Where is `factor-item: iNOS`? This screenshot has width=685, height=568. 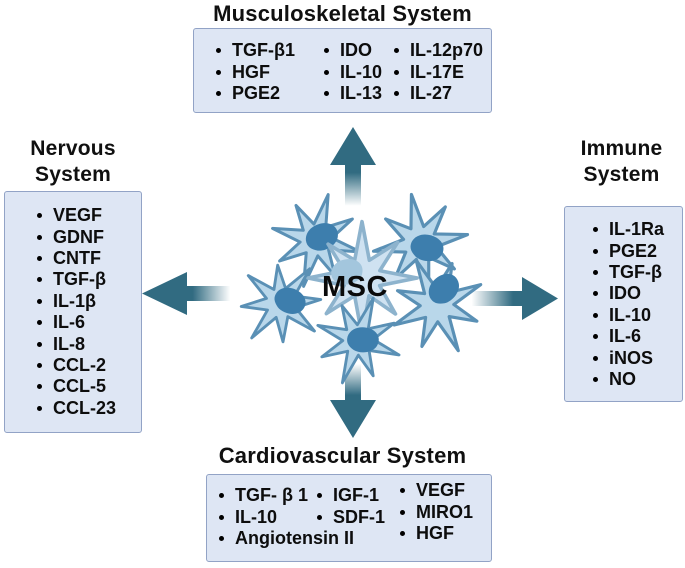
factor-item: iNOS is located at coordinates (624, 357).